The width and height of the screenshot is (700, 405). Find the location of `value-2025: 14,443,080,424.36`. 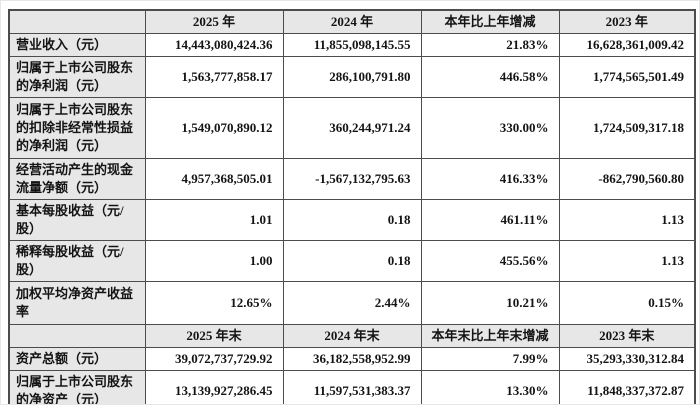

value-2025: 14,443,080,424.36 is located at coordinates (214, 45).